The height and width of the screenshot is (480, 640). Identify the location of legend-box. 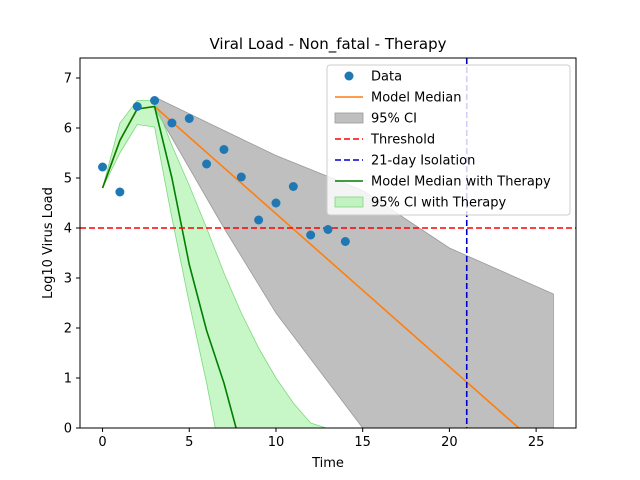
(448, 140).